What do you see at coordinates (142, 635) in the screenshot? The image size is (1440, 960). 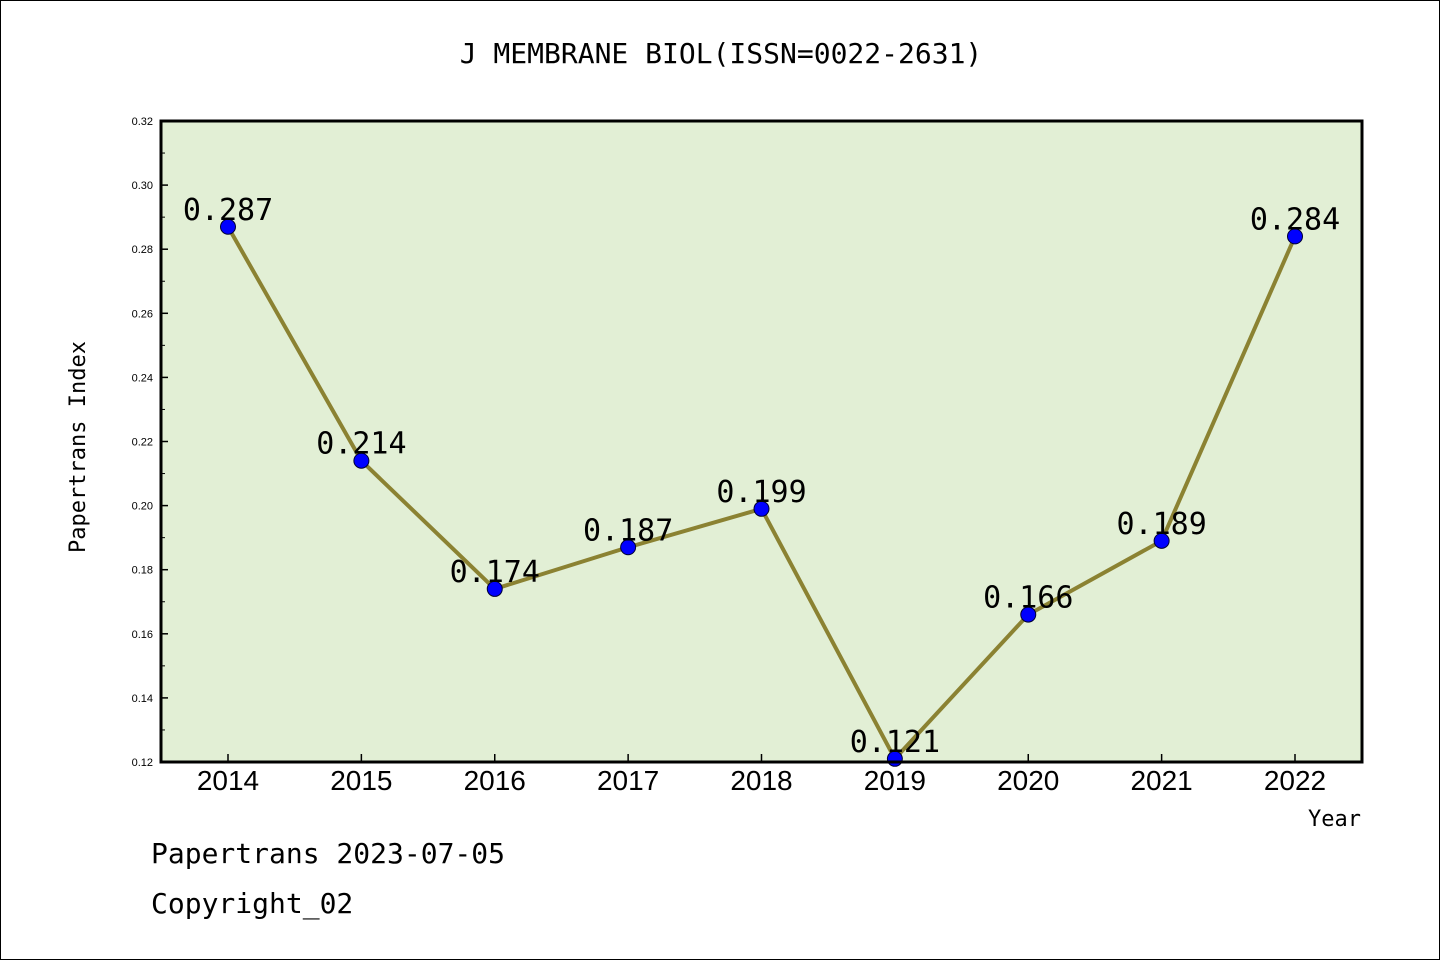 I see `y-tick-label: 0.16` at bounding box center [142, 635].